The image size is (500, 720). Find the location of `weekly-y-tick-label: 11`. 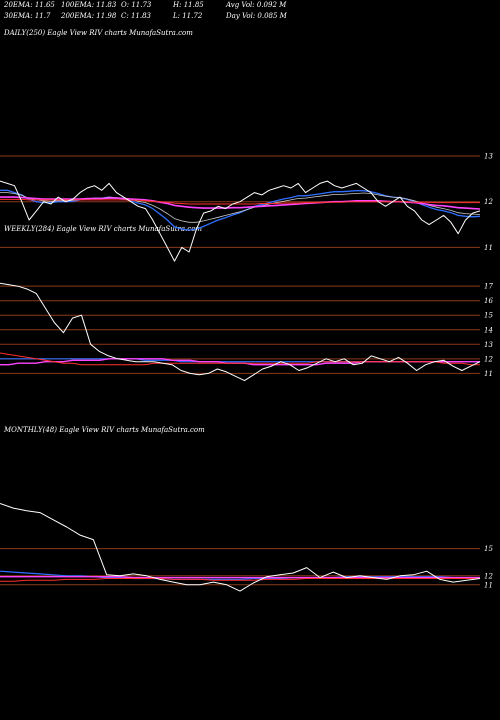

weekly-y-tick-label: 11 is located at coordinates (488, 374).